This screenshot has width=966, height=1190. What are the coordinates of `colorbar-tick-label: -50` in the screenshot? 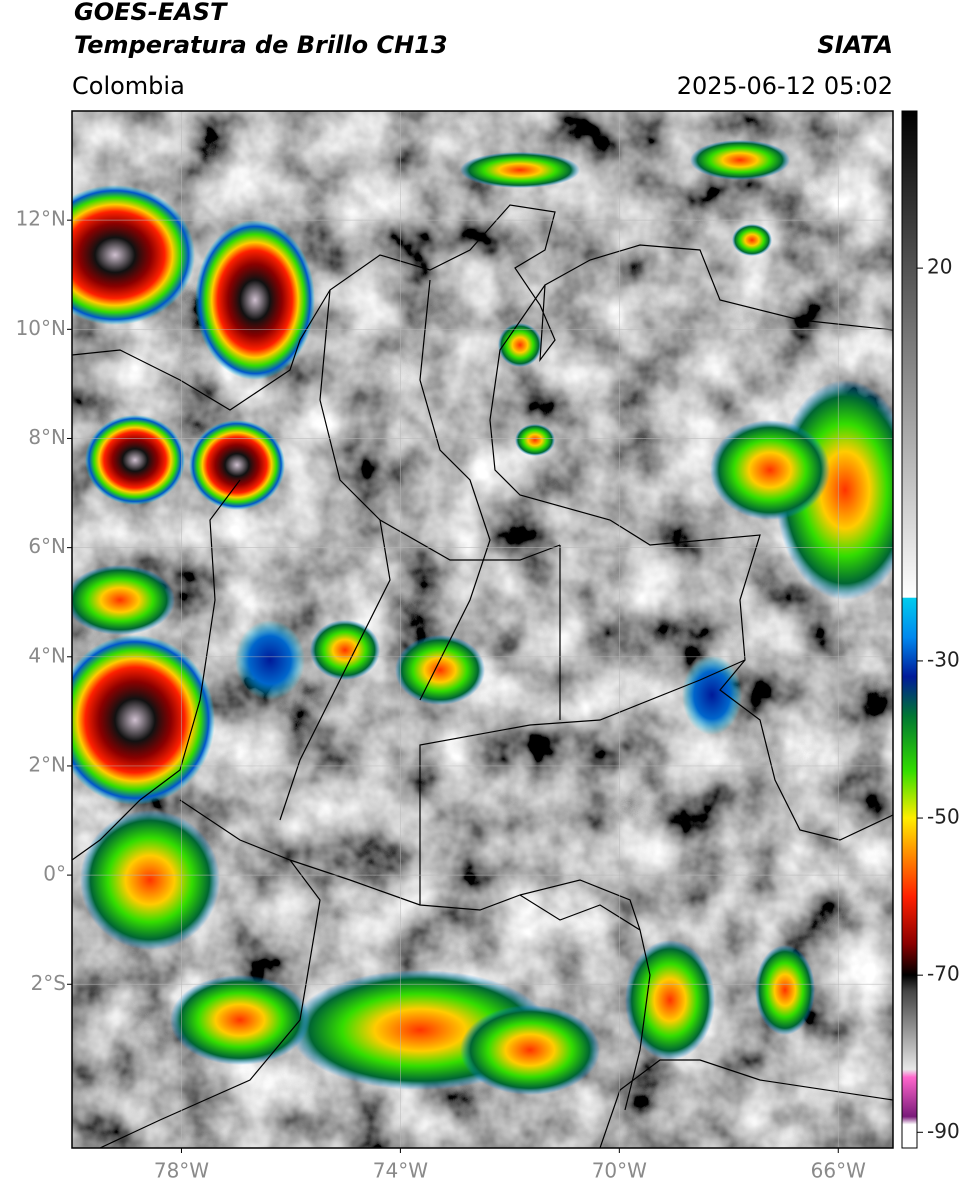 It's located at (943, 817).